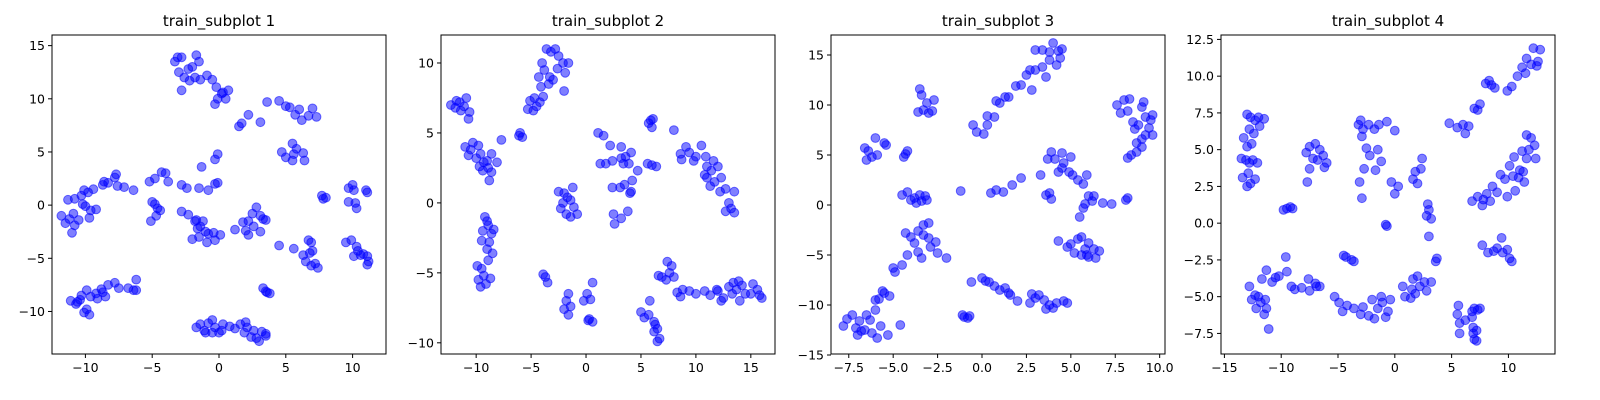  What do you see at coordinates (1204, 112) in the screenshot?
I see `y-tick-label: 7.5` at bounding box center [1204, 112].